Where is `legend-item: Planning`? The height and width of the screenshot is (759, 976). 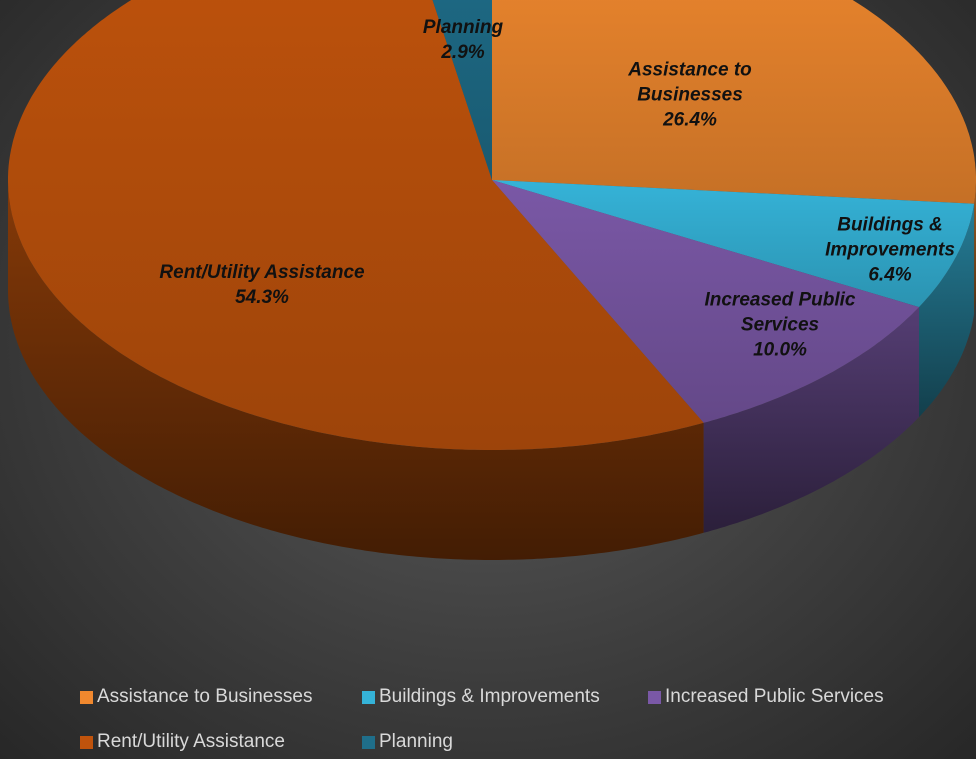
legend-item: Planning is located at coordinates (407, 742).